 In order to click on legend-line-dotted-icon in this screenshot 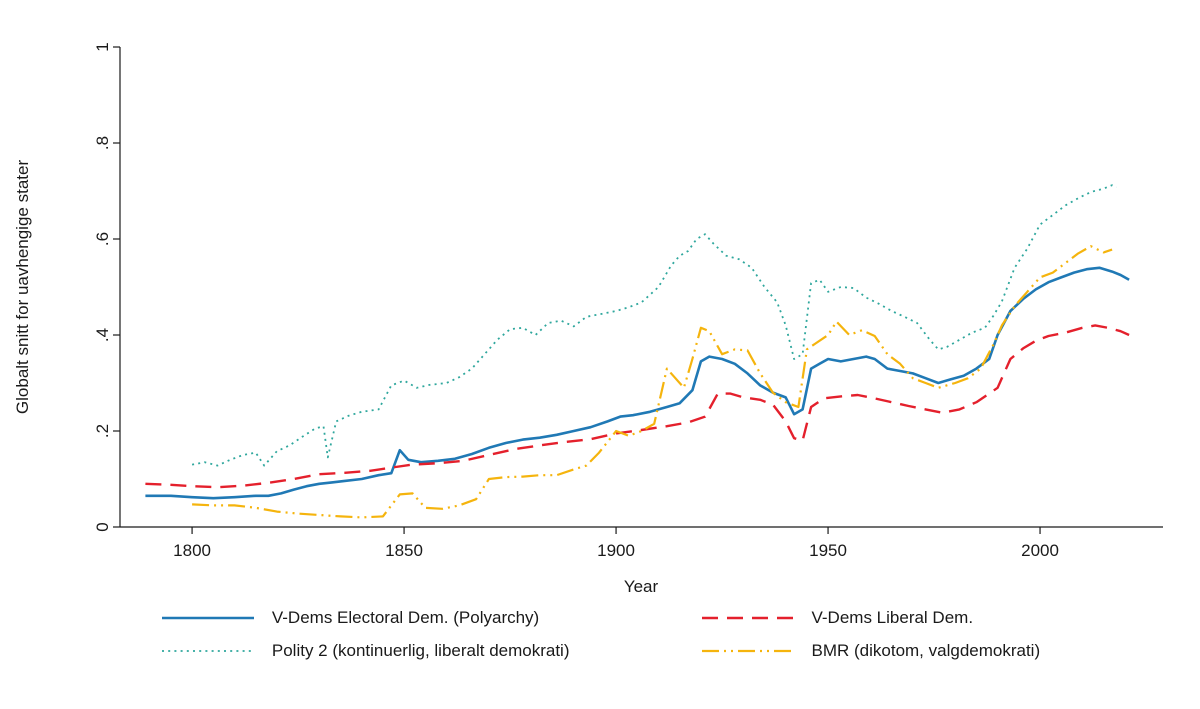, I will do `click(207, 651)`.